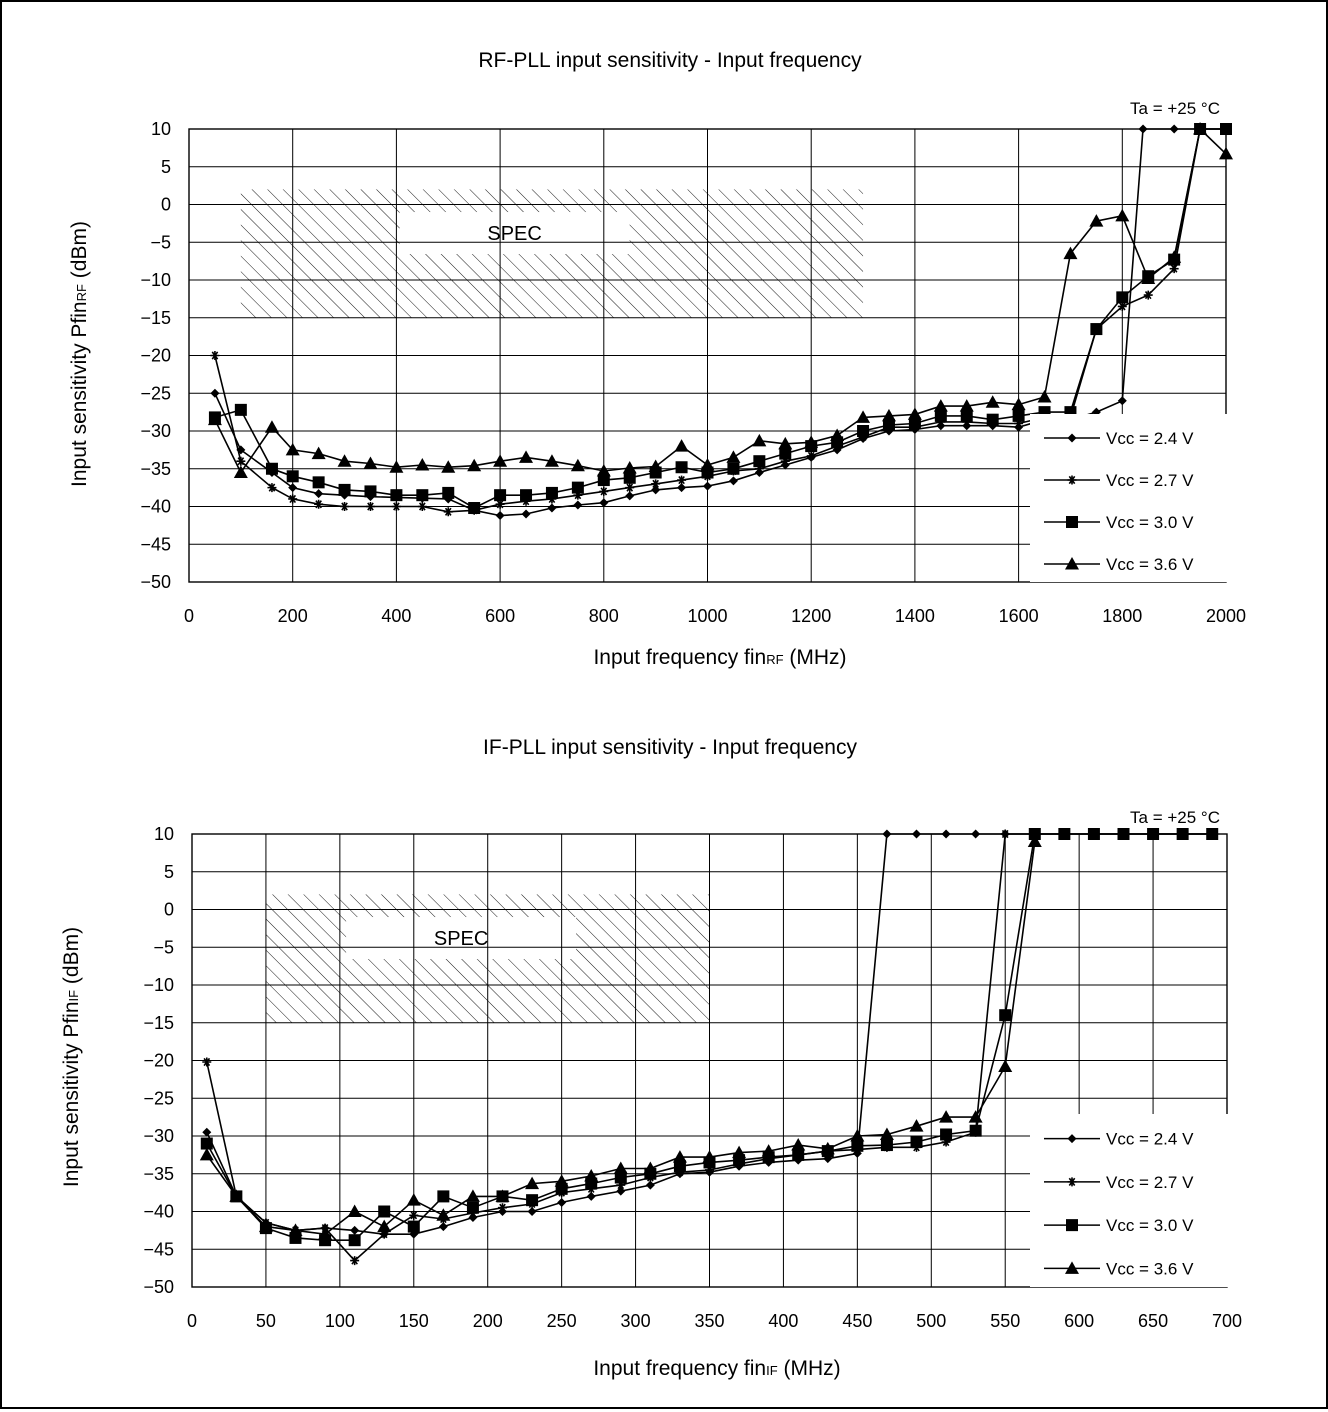 Image resolution: width=1328 pixels, height=1412 pixels. I want to click on y-tick-label: −15, so click(158, 1023).